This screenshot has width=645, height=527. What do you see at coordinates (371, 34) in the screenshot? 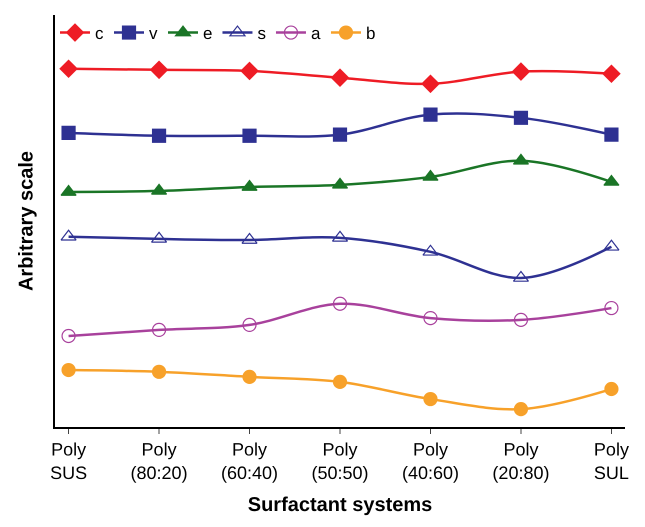
I see `legend-label: b` at bounding box center [371, 34].